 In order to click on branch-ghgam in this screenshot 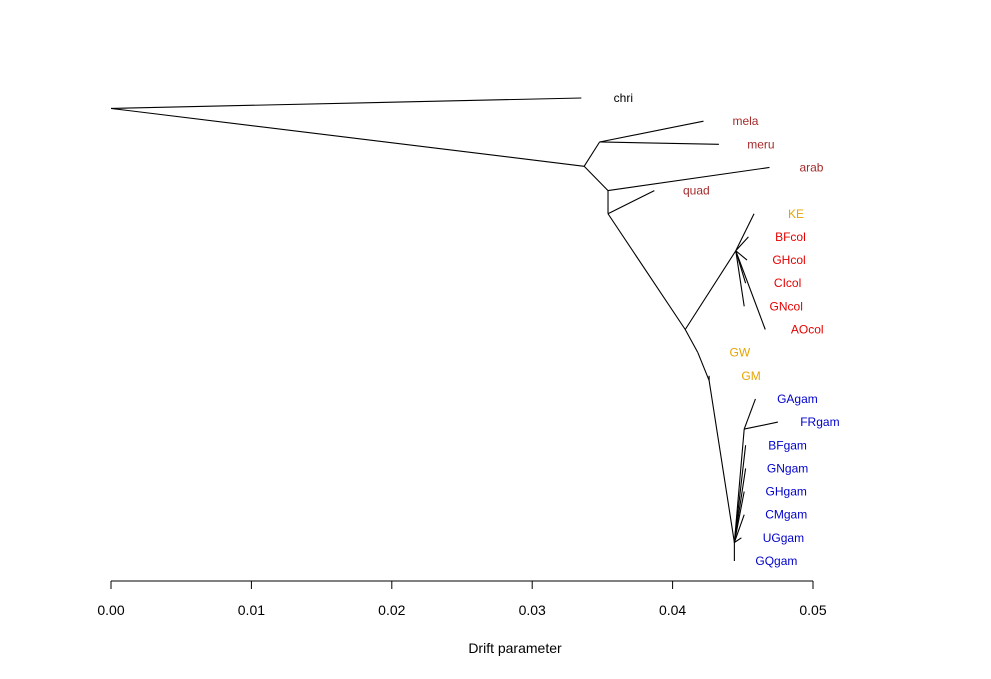, I will do `click(739, 517)`.